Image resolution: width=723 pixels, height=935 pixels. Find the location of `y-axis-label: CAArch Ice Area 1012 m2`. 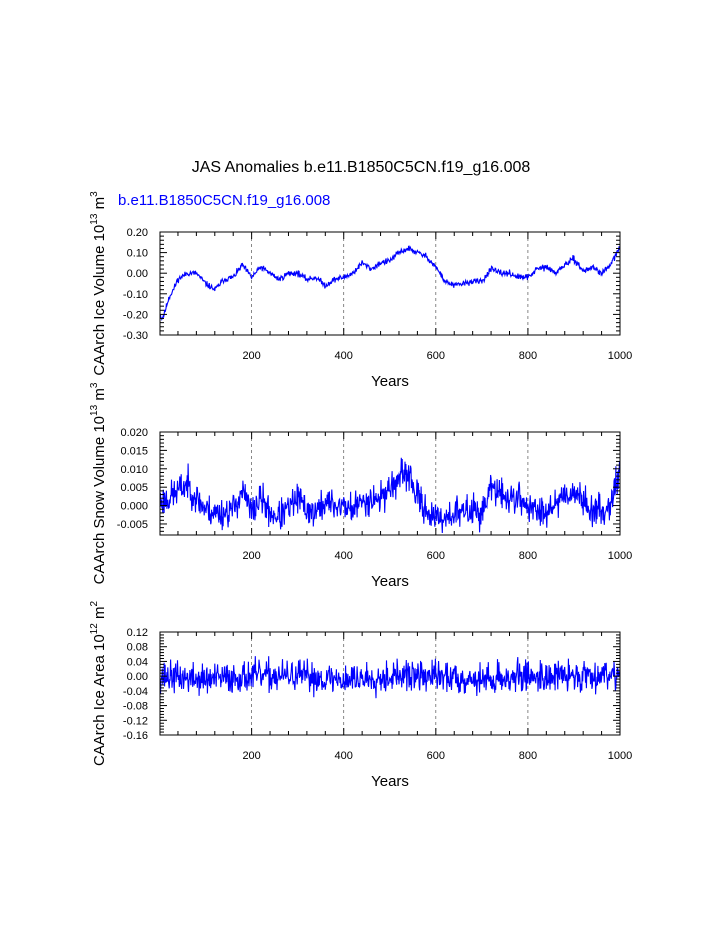

y-axis-label: CAArch Ice Area 1012 m2 is located at coordinates (98, 684).